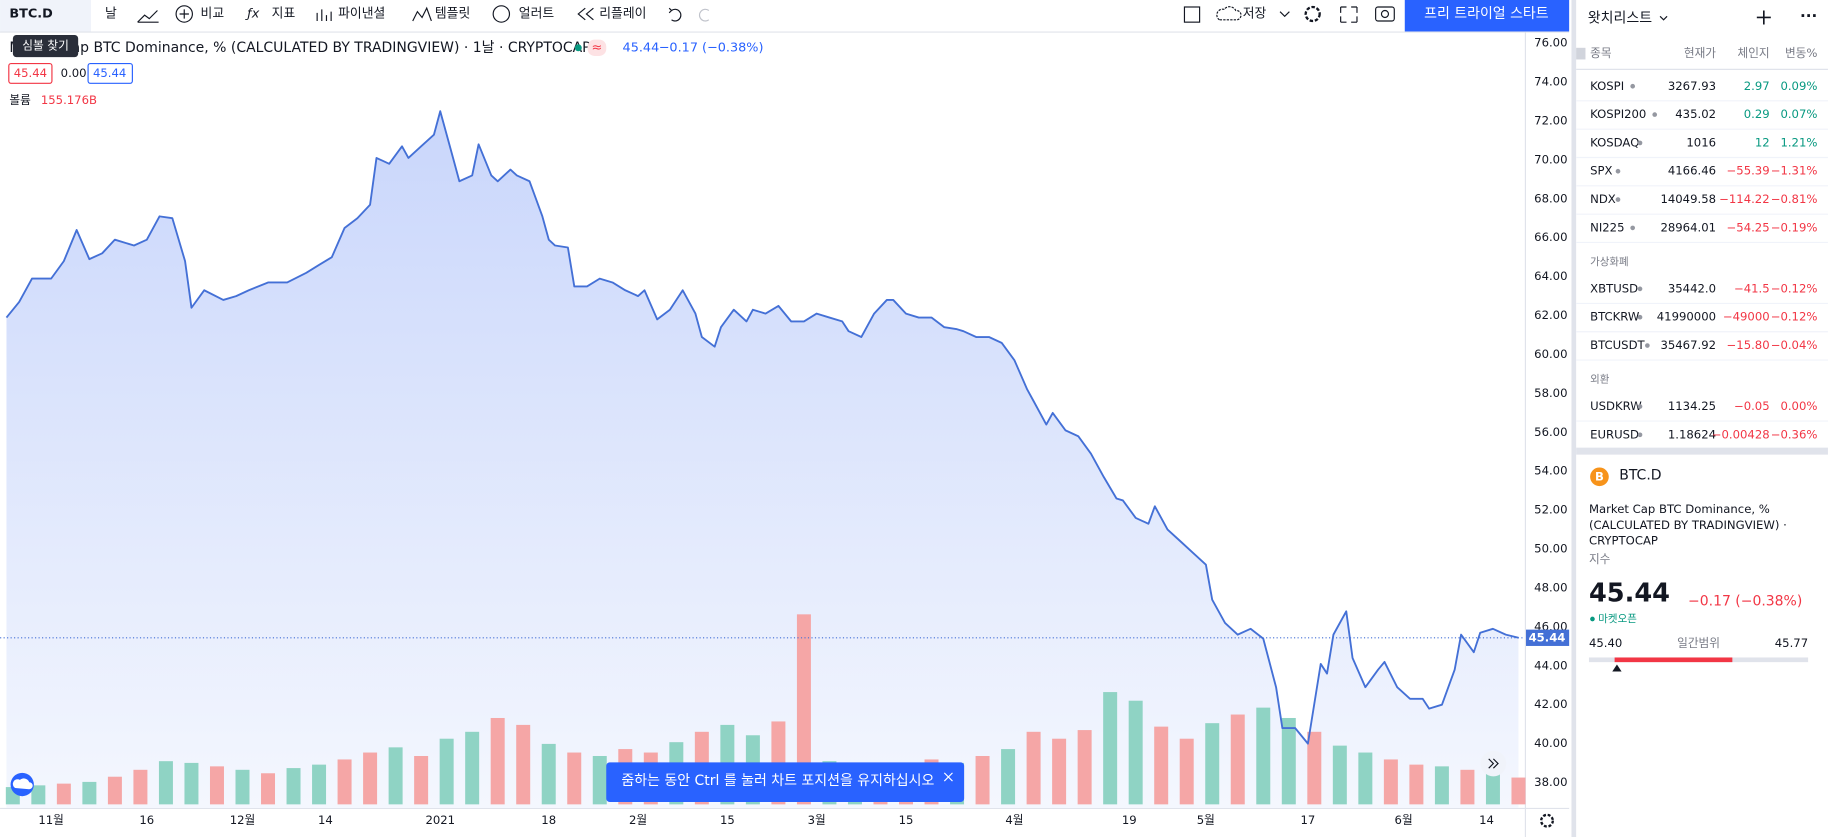 The width and height of the screenshot is (1828, 837). I want to click on row-price: 35467.92, so click(1688, 345).